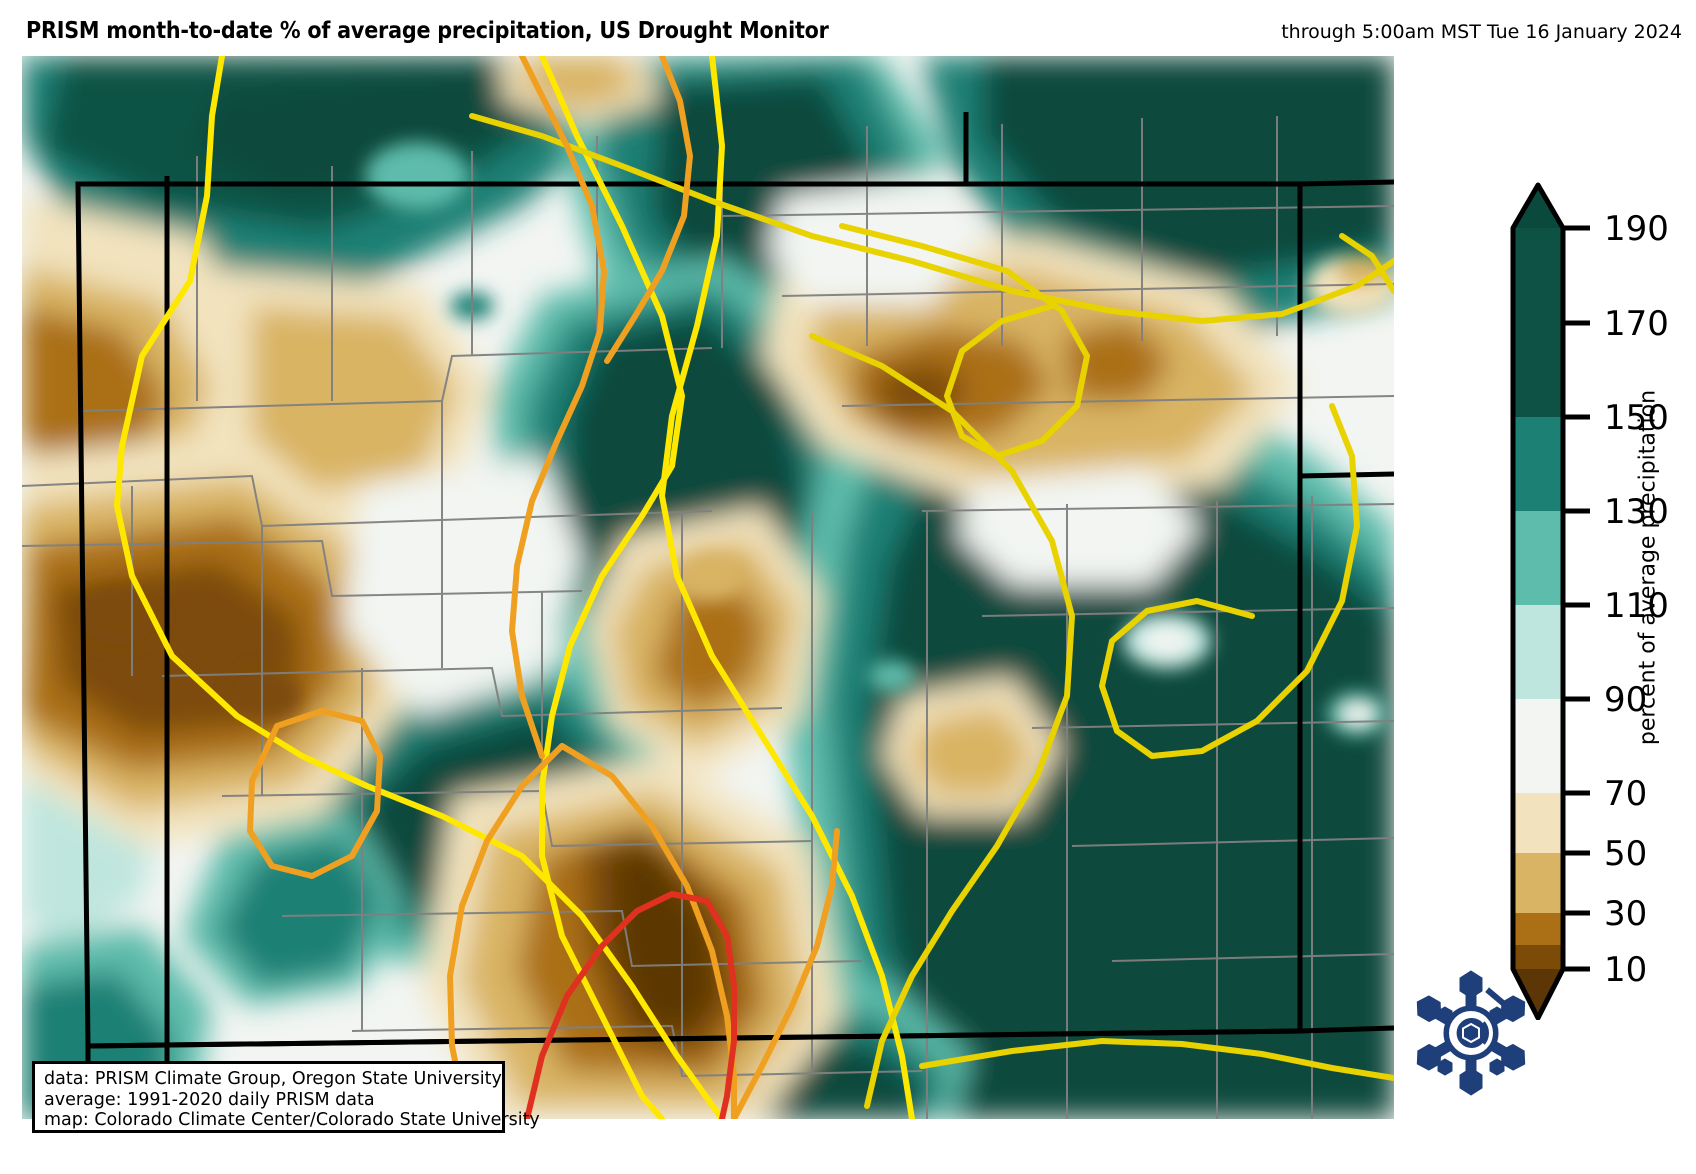 This screenshot has height=1174, width=1696. I want to click on snowflake-icon, so click(1471, 1033).